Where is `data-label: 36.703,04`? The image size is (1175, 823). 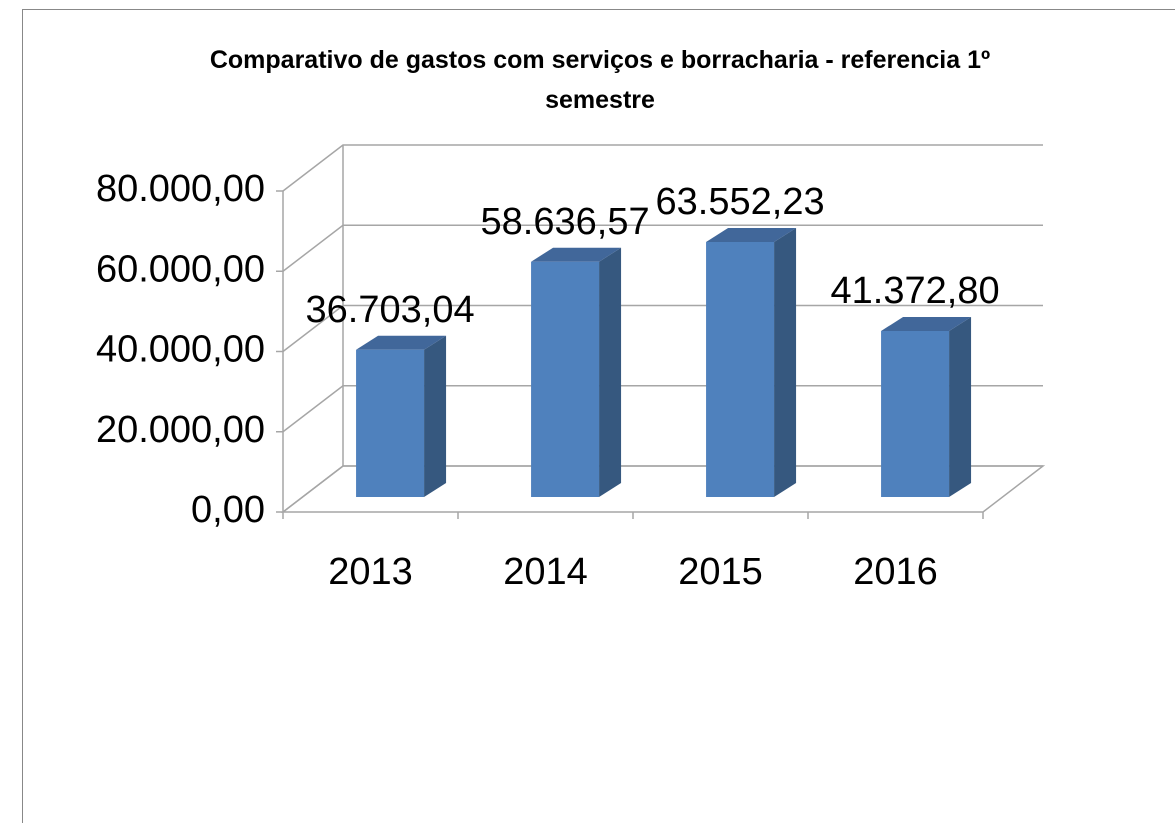
data-label: 36.703,04 is located at coordinates (390, 310).